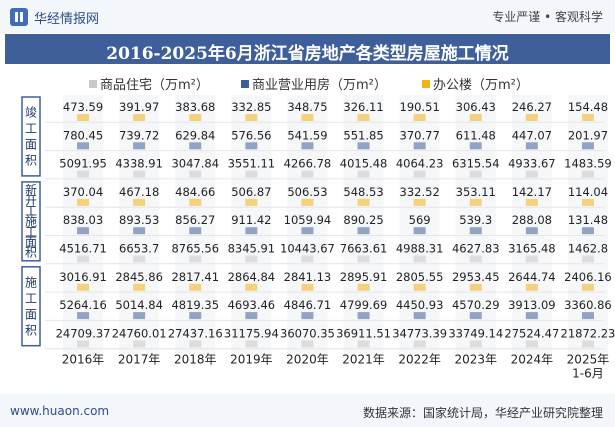  What do you see at coordinates (363, 360) in the screenshot?
I see `x-tick-label: 2021年` at bounding box center [363, 360].